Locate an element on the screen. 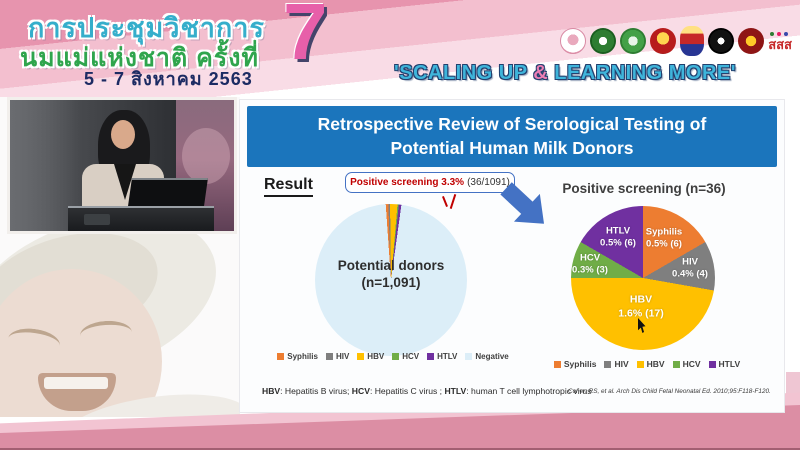 Image resolution: width=800 pixels, height=450 pixels. presenter-face is located at coordinates (123, 134).